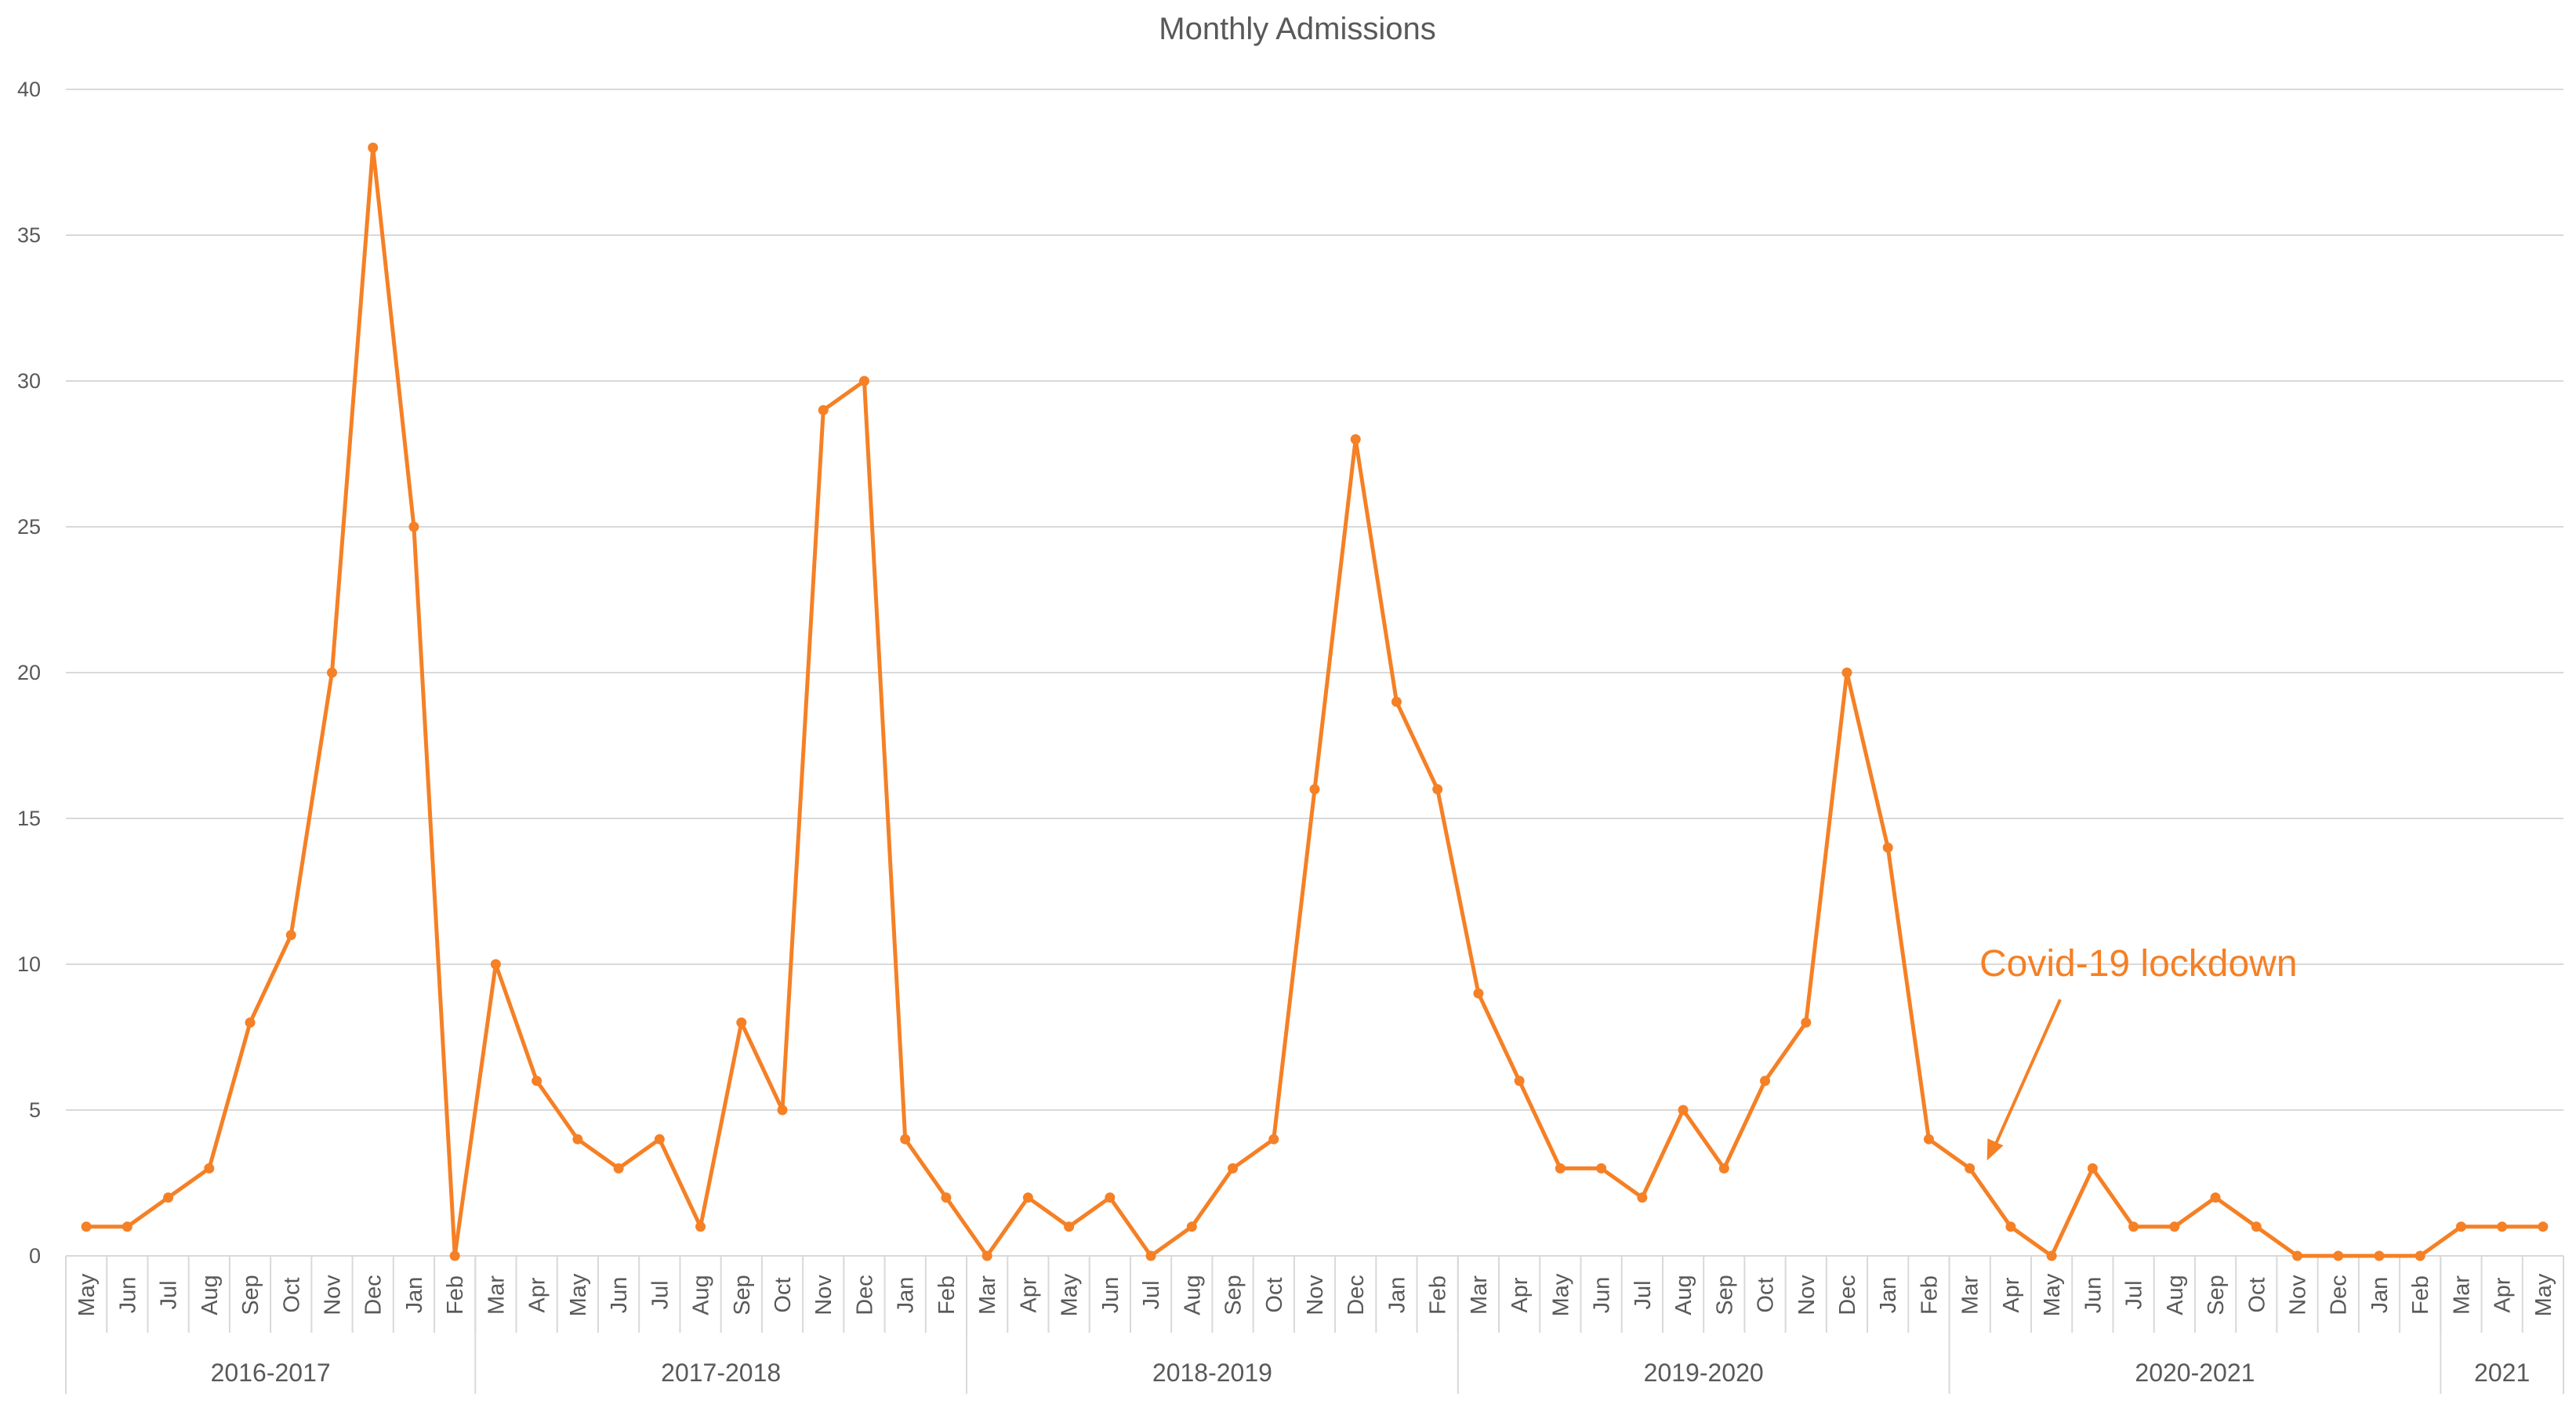 Image resolution: width=2576 pixels, height=1415 pixels. What do you see at coordinates (29, 818) in the screenshot?
I see `y-tick-label: 15` at bounding box center [29, 818].